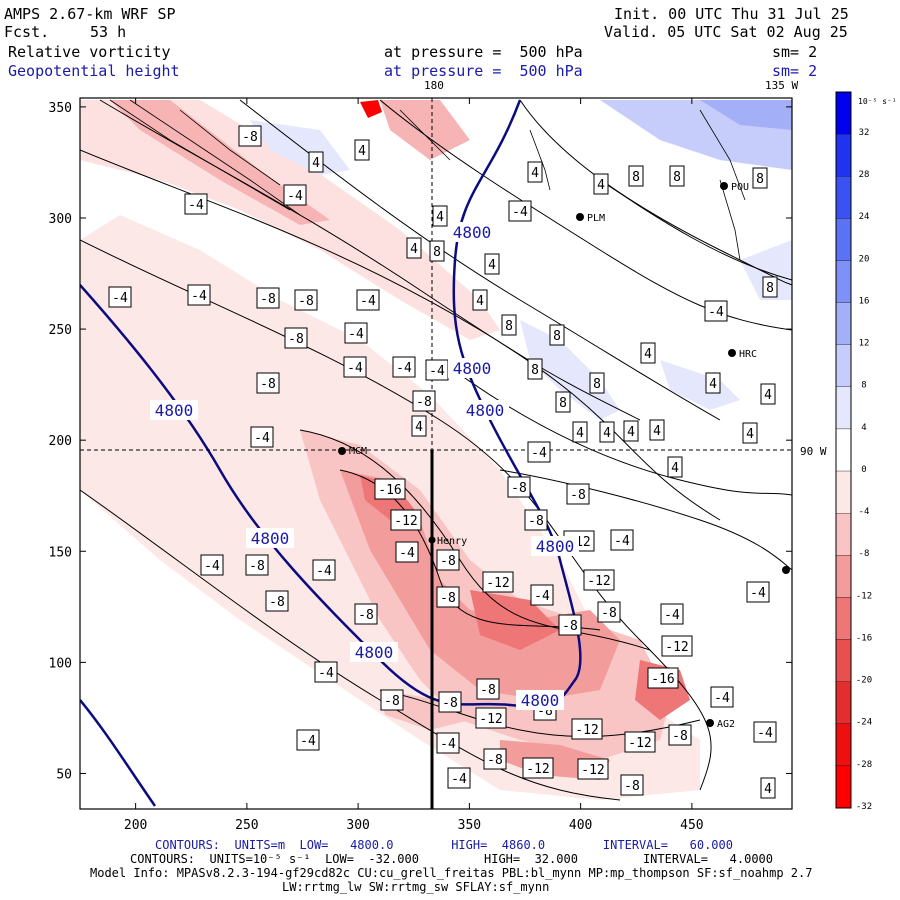 This screenshot has height=900, width=900. Describe the element at coordinates (416, 887) in the screenshot. I see `footer-model-info2: LW:rrtmg_lw SW:rrtmg_sw SFLAY:sf_mynn` at that location.